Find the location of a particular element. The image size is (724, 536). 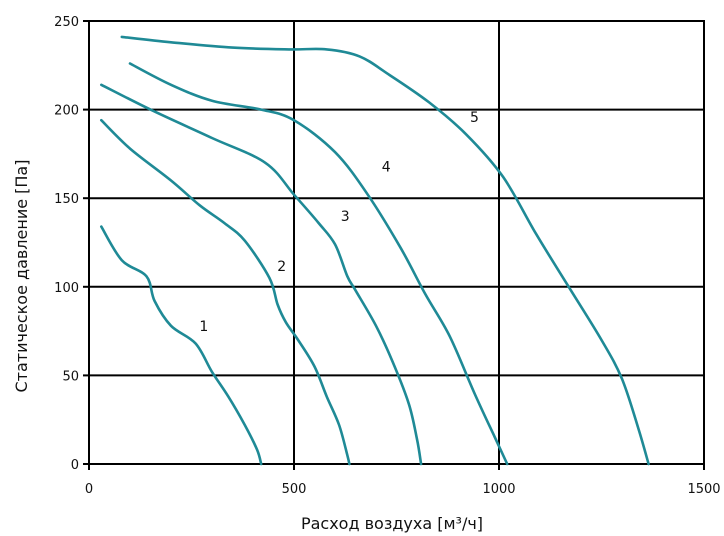

x-tick-label: 0 is located at coordinates (89, 489).